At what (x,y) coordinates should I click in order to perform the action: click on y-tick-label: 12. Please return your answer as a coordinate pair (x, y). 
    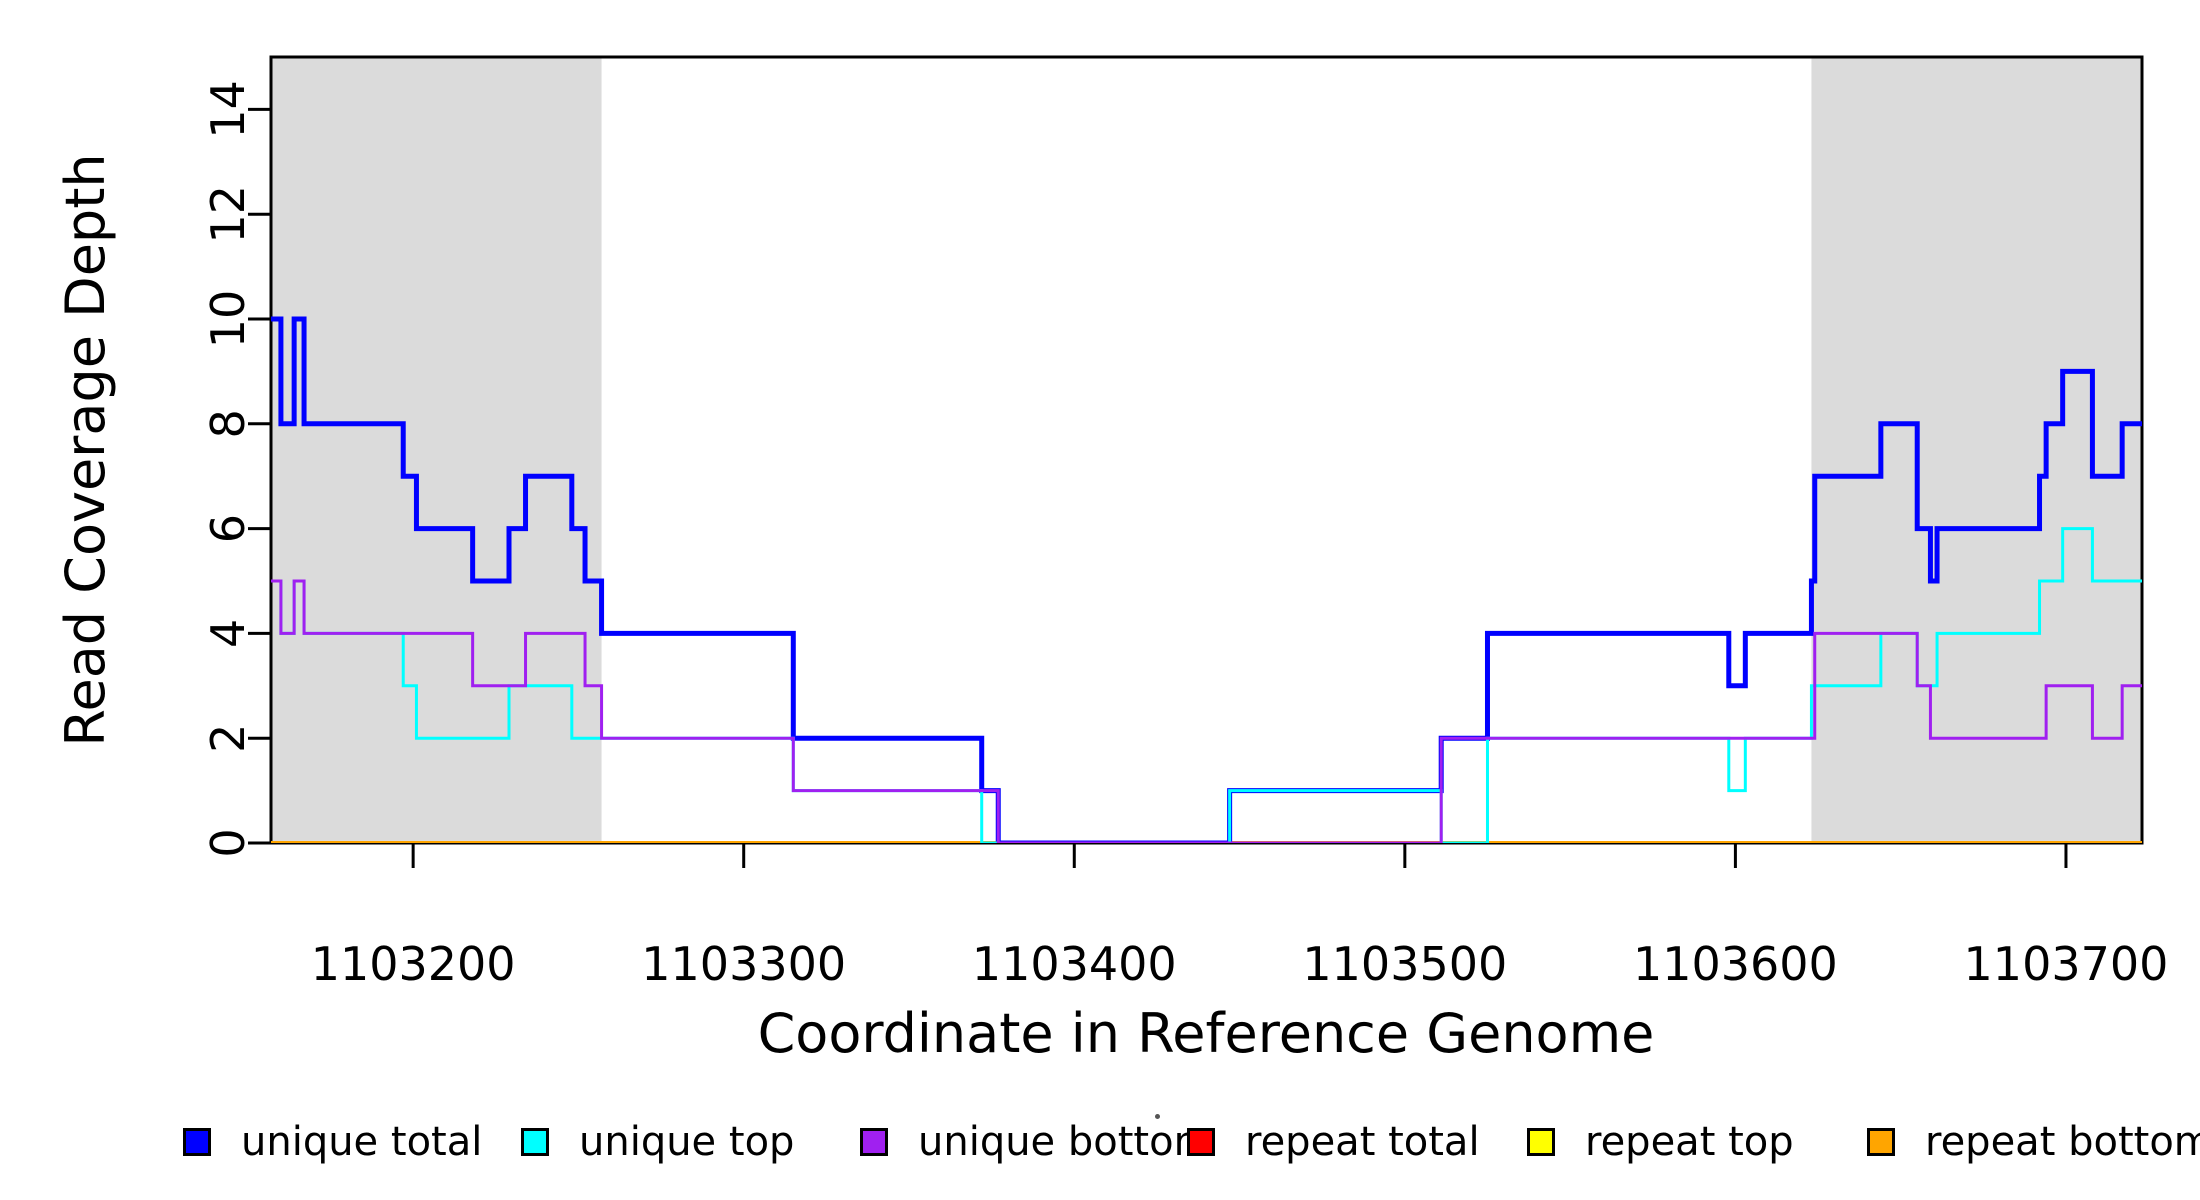
    Looking at the image, I should click on (228, 214).